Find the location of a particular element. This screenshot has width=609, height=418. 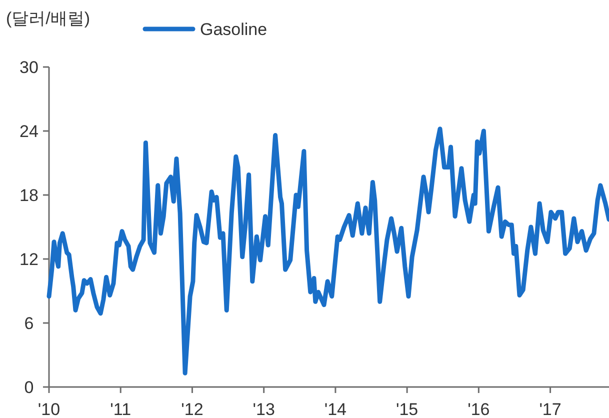

legend-label: Gasoline is located at coordinates (234, 29).